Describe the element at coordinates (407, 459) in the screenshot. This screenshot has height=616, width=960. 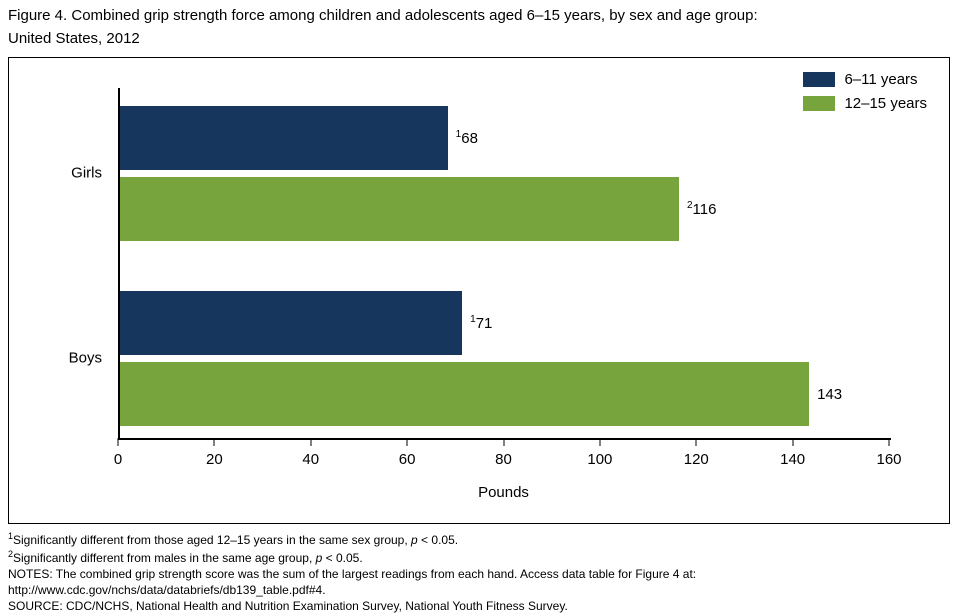
I see `x-axis-tick-label: 60` at that location.